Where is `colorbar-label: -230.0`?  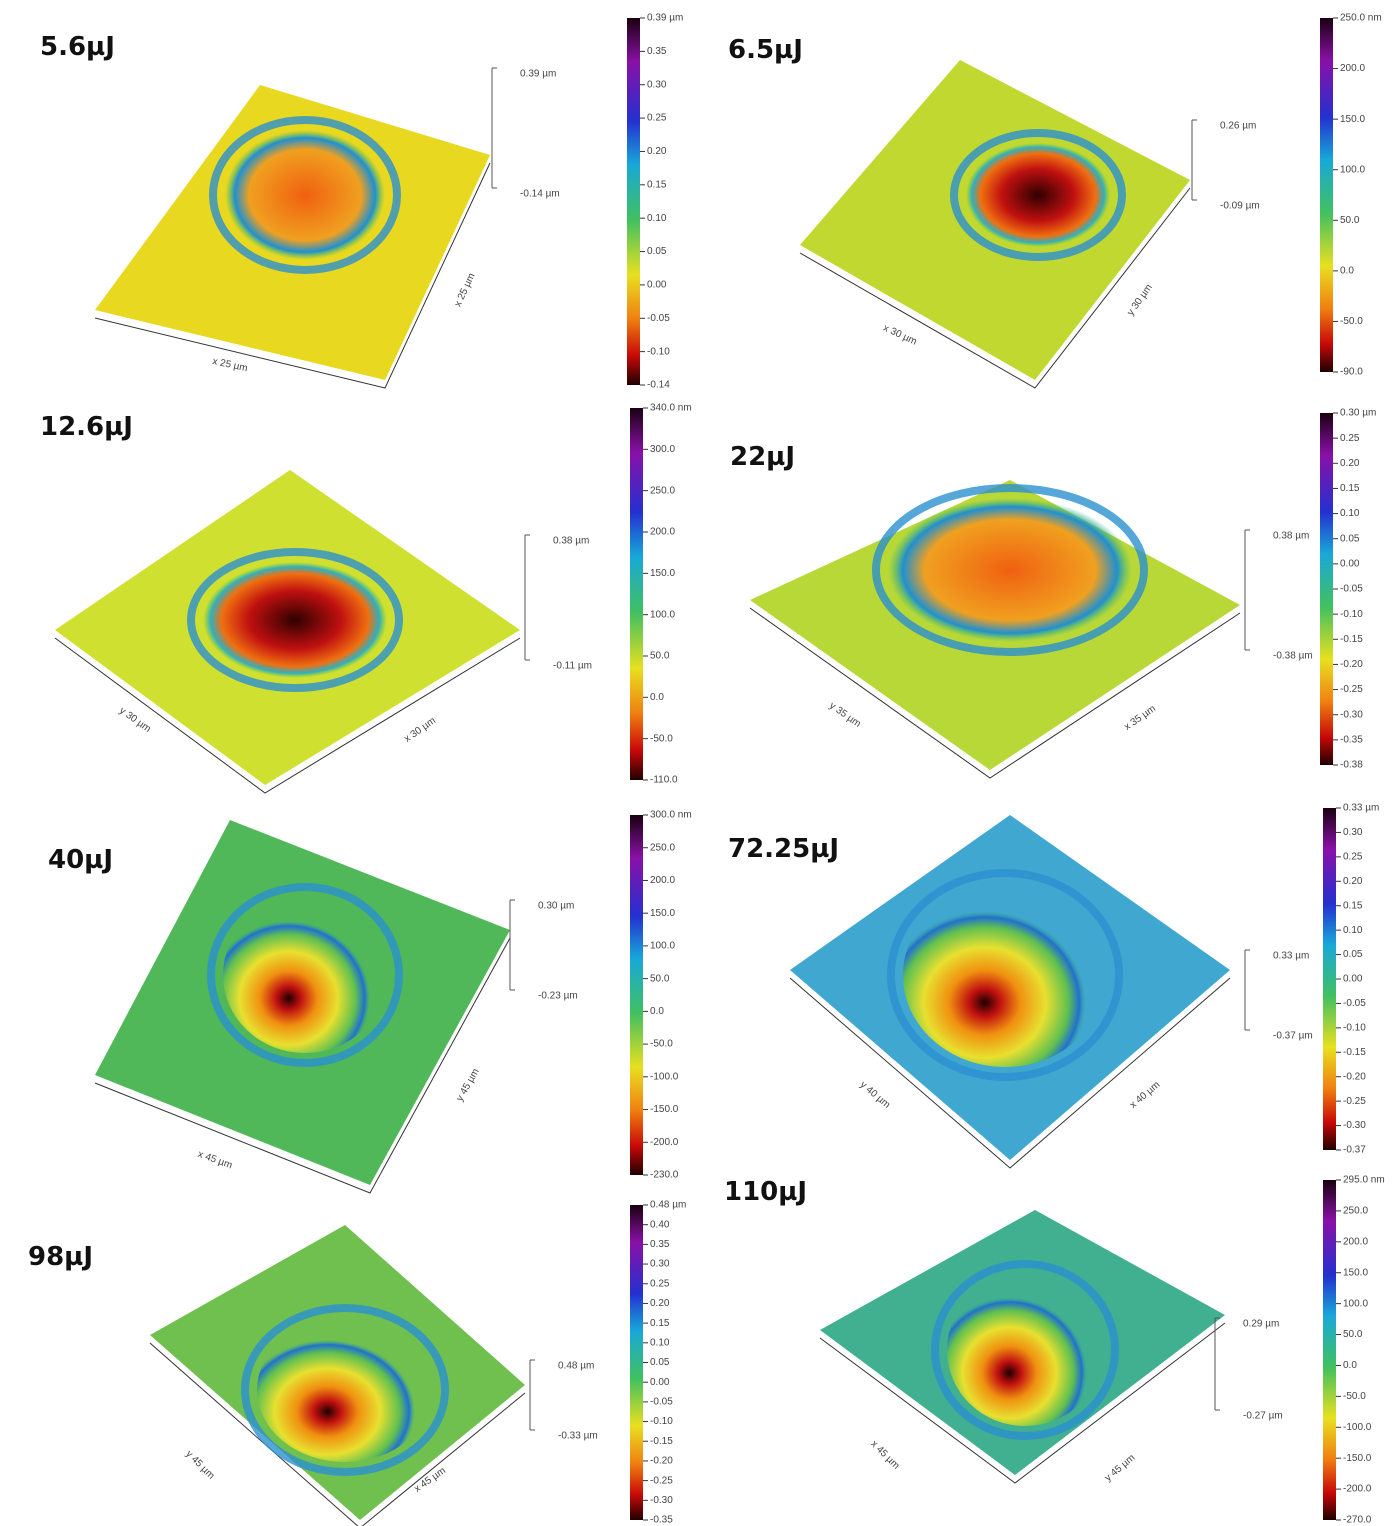 colorbar-label: -230.0 is located at coordinates (664, 1175).